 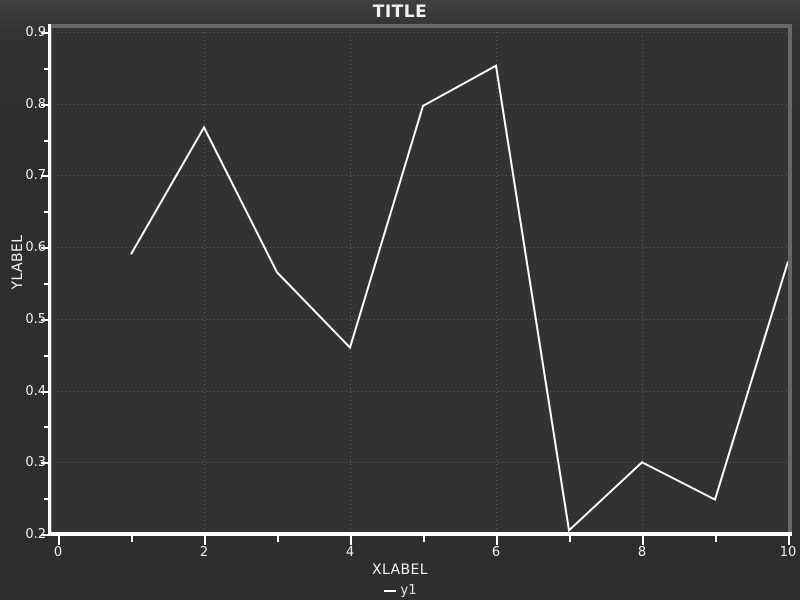 I want to click on x-tick-label: 2, so click(x=204, y=552).